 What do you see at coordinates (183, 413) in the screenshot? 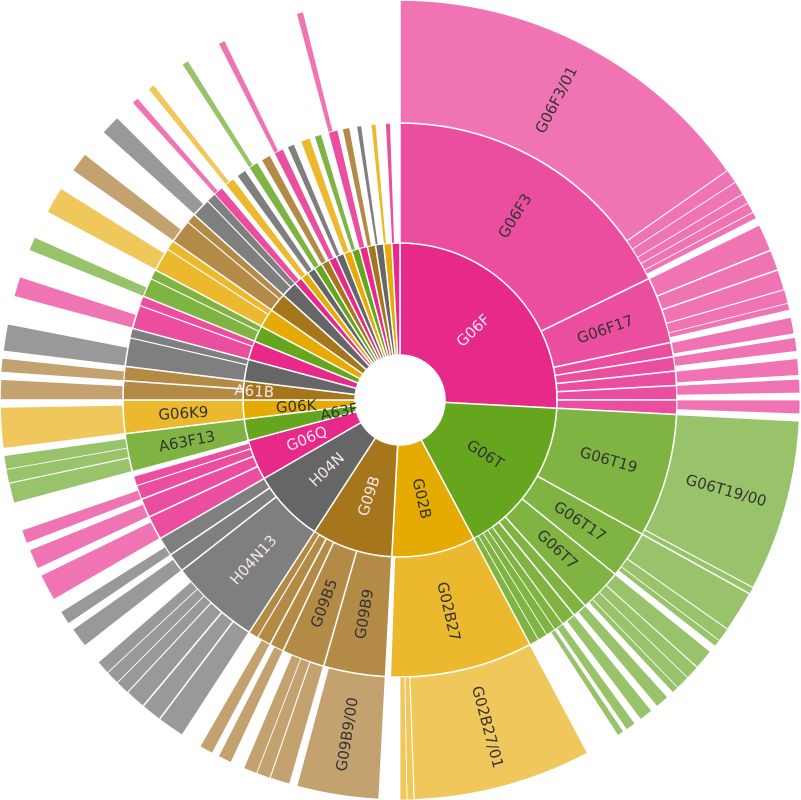
I see `segment-label: G06K9` at bounding box center [183, 413].